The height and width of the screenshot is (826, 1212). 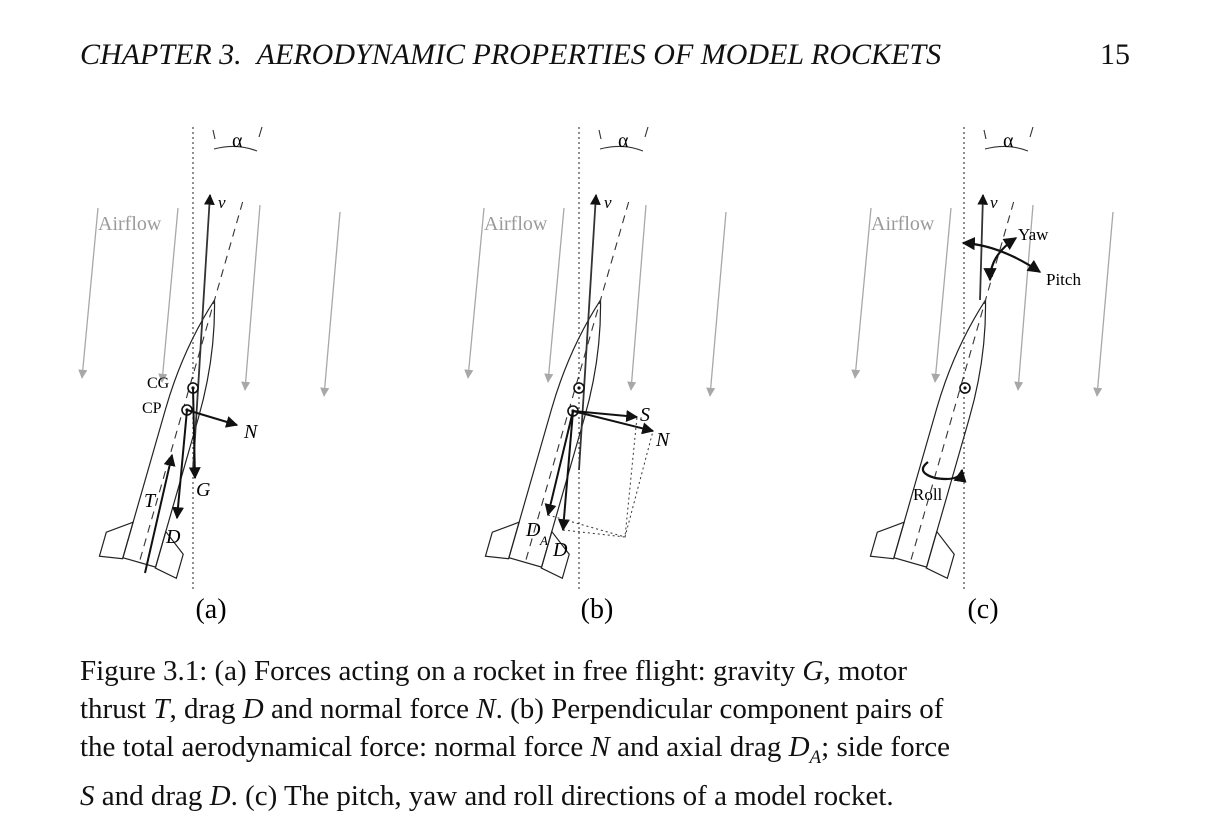 I want to click on panel-label: (b), so click(x=597, y=609).